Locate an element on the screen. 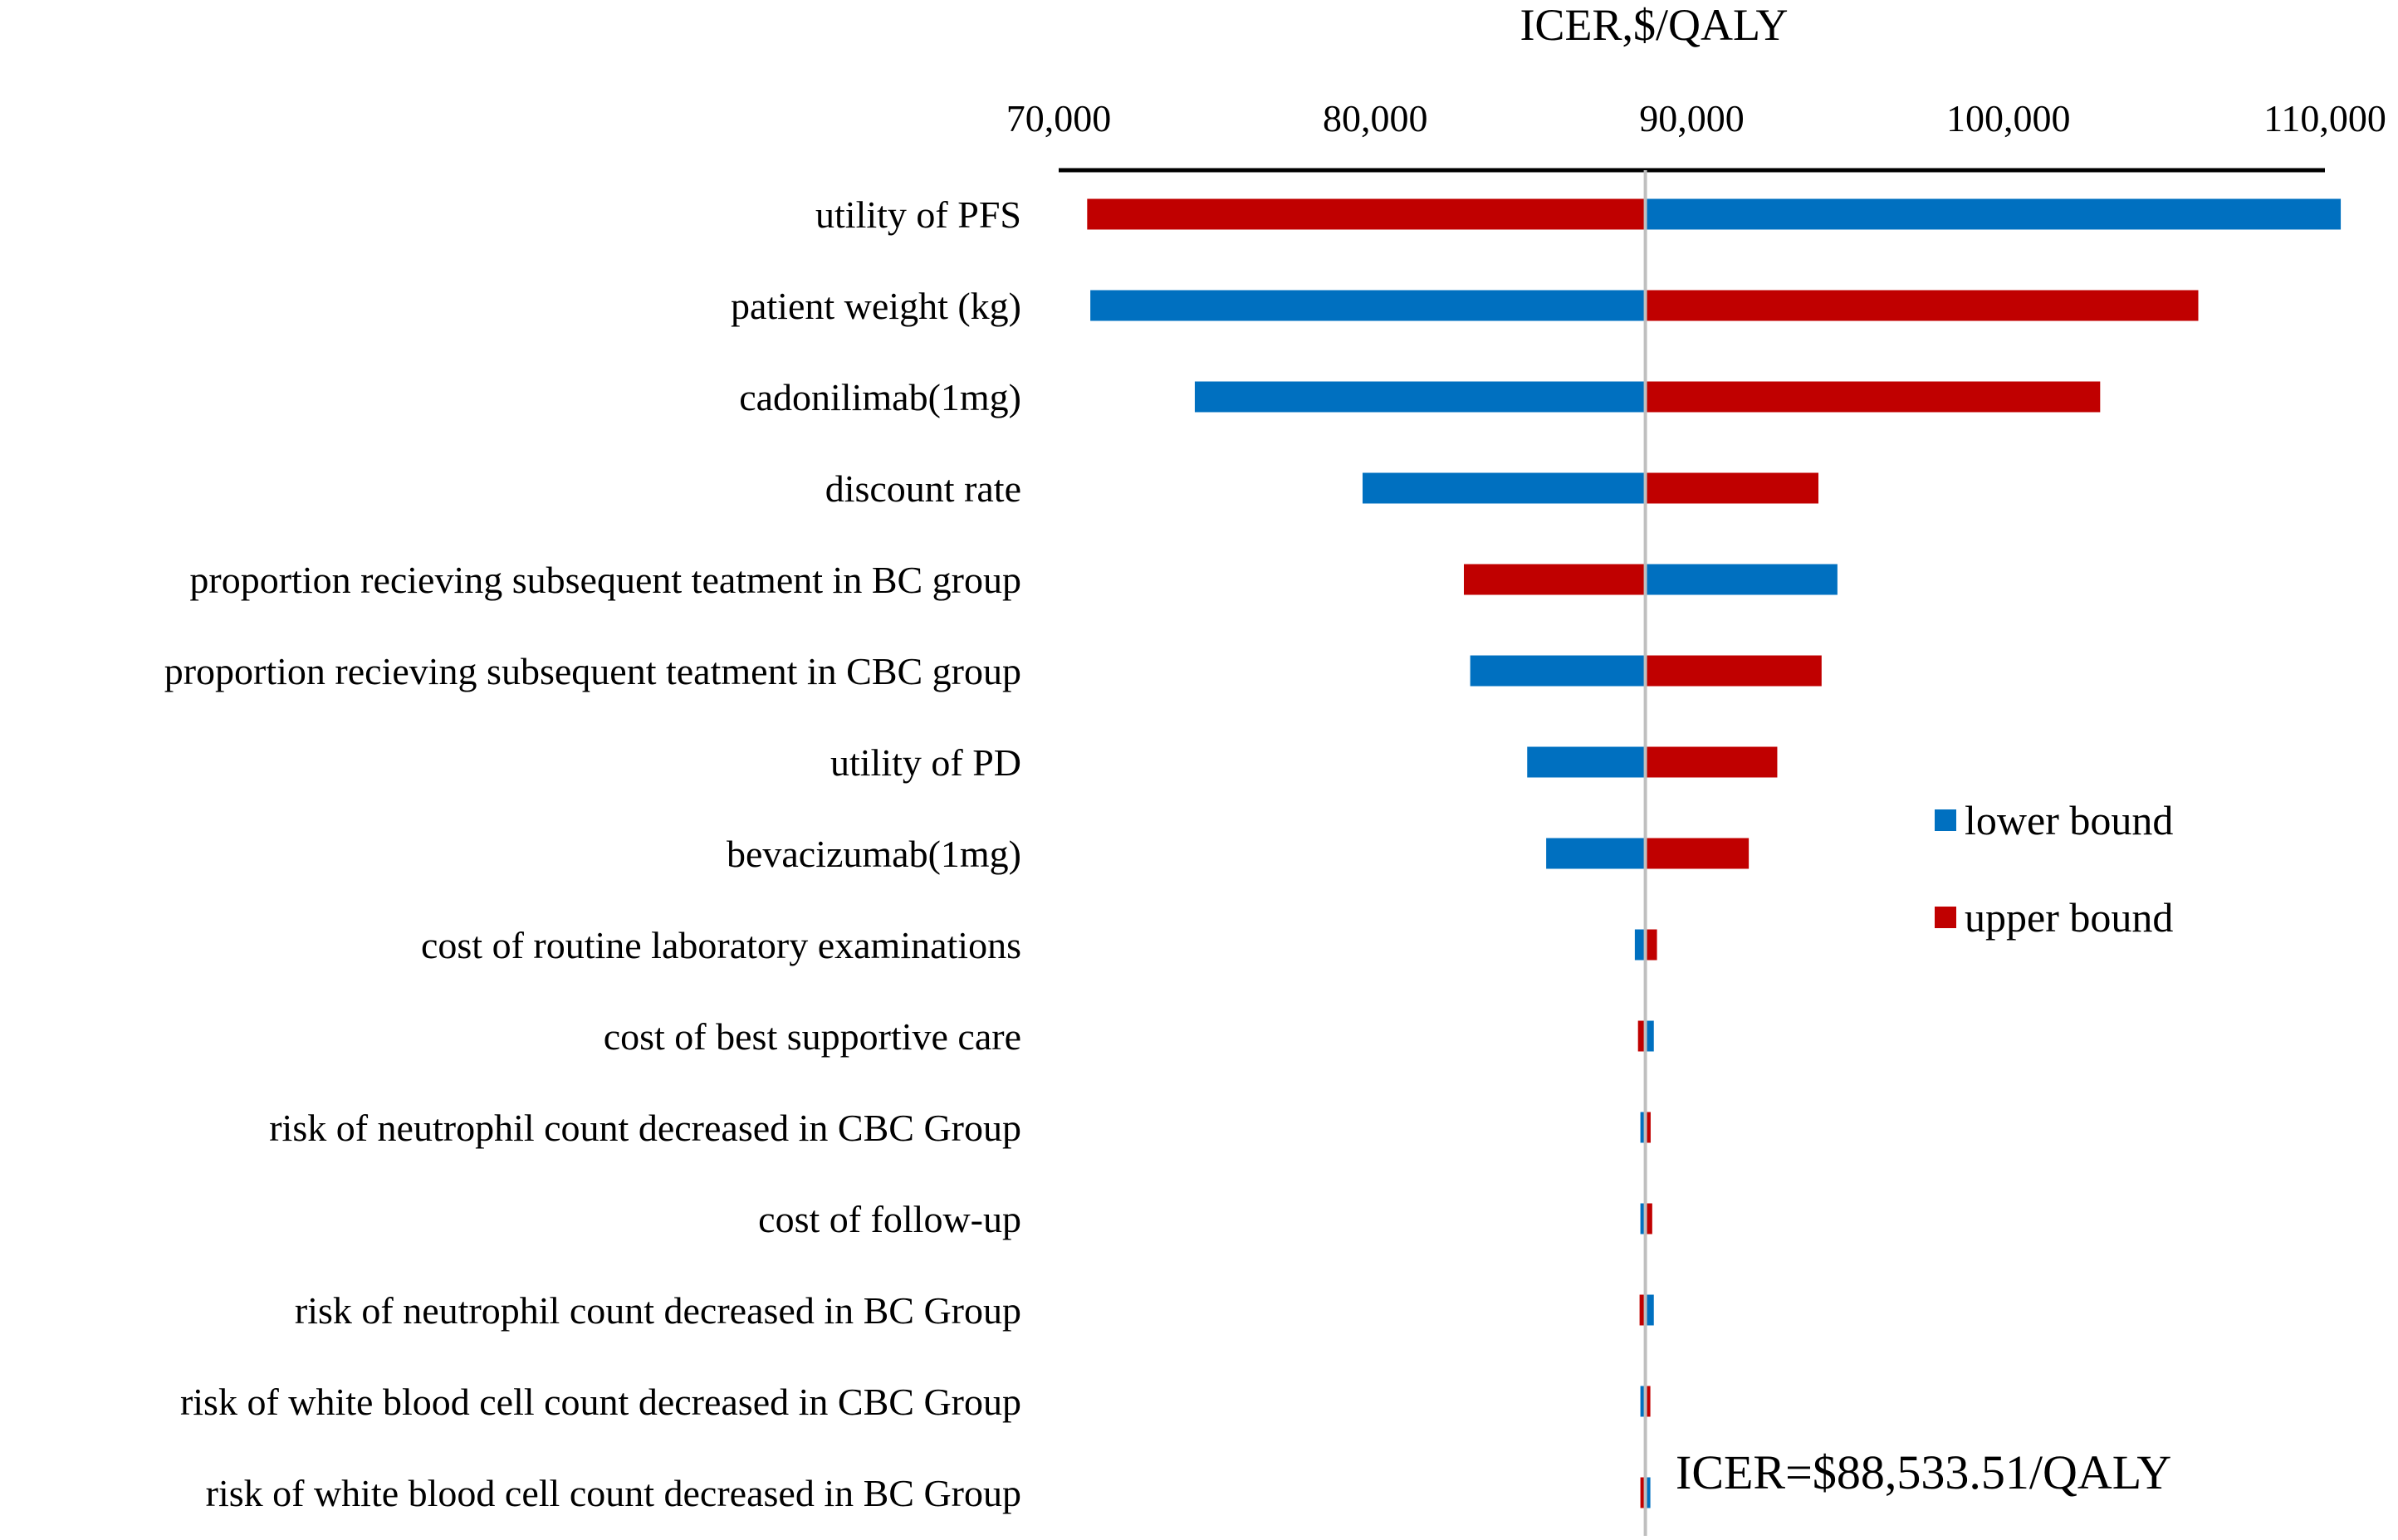  x-tick-label: 110,000 is located at coordinates (2324, 118).